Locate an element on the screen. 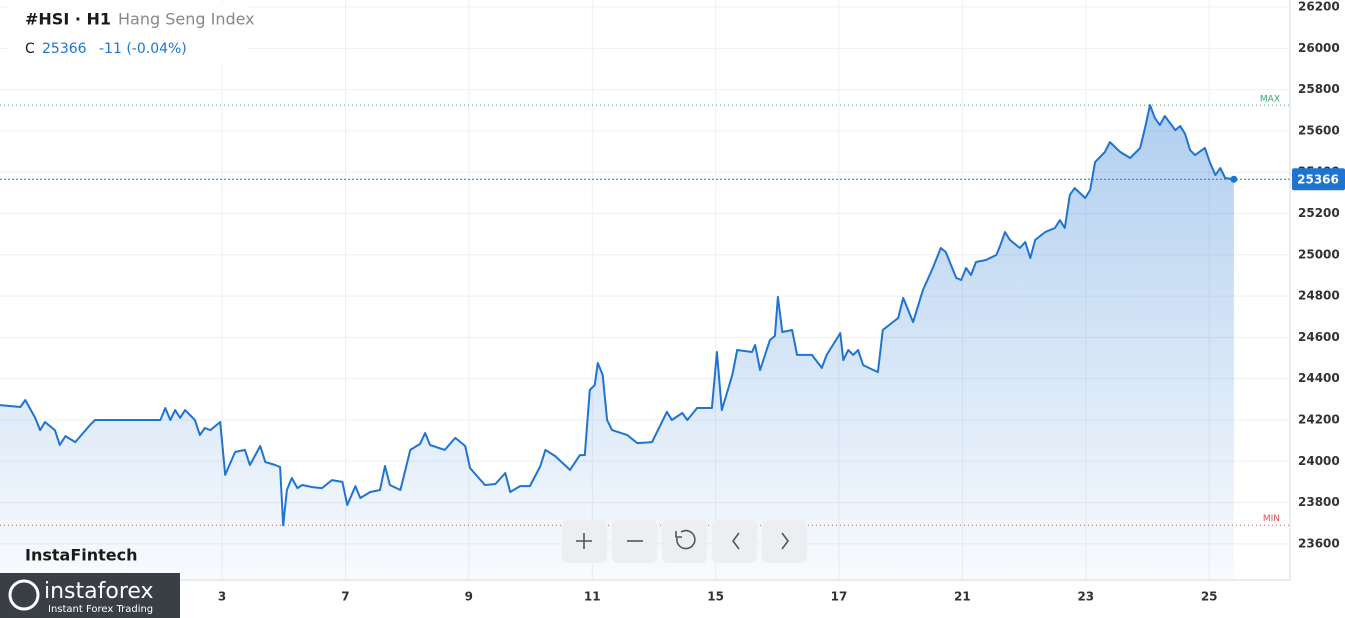  logo-background is located at coordinates (90, 595).